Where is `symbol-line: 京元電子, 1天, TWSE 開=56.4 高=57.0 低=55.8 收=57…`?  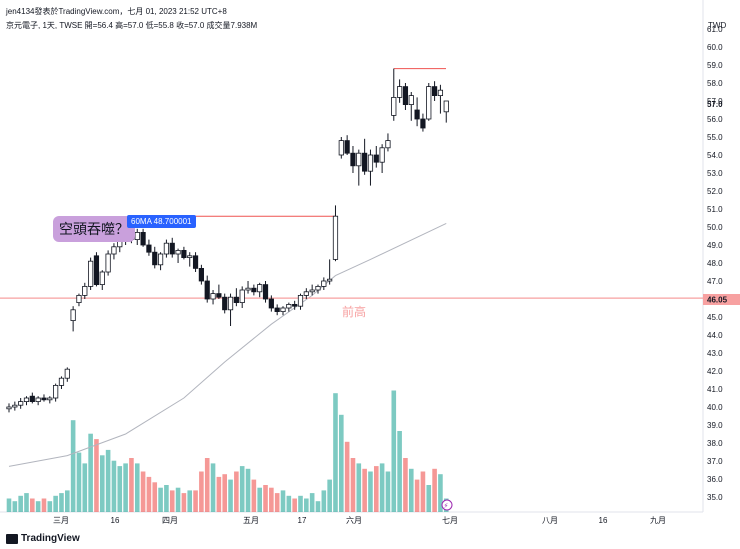 symbol-line: 京元電子, 1天, TWSE 開=56.4 高=57.0 低=55.8 收=57… is located at coordinates (132, 25).